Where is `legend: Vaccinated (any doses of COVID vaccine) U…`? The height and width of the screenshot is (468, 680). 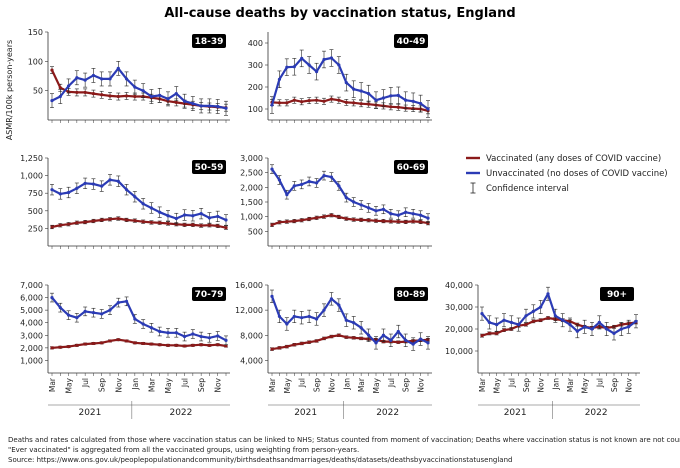
legend: Vaccinated (any doses of COVID vaccine) U… is located at coordinates (567, 174).